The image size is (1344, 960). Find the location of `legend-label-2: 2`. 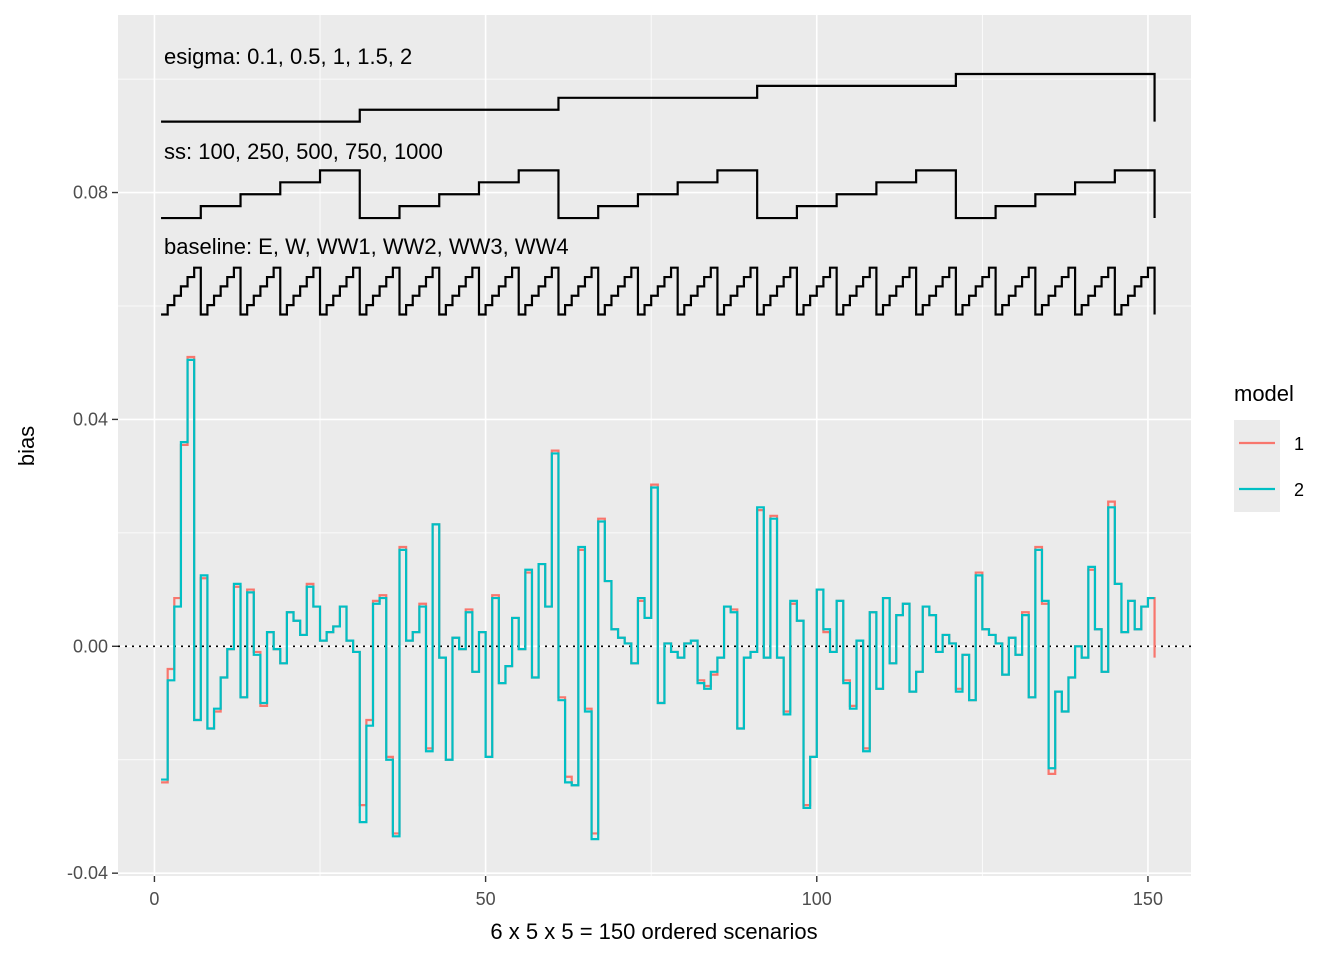

legend-label-2: 2 is located at coordinates (1299, 490).